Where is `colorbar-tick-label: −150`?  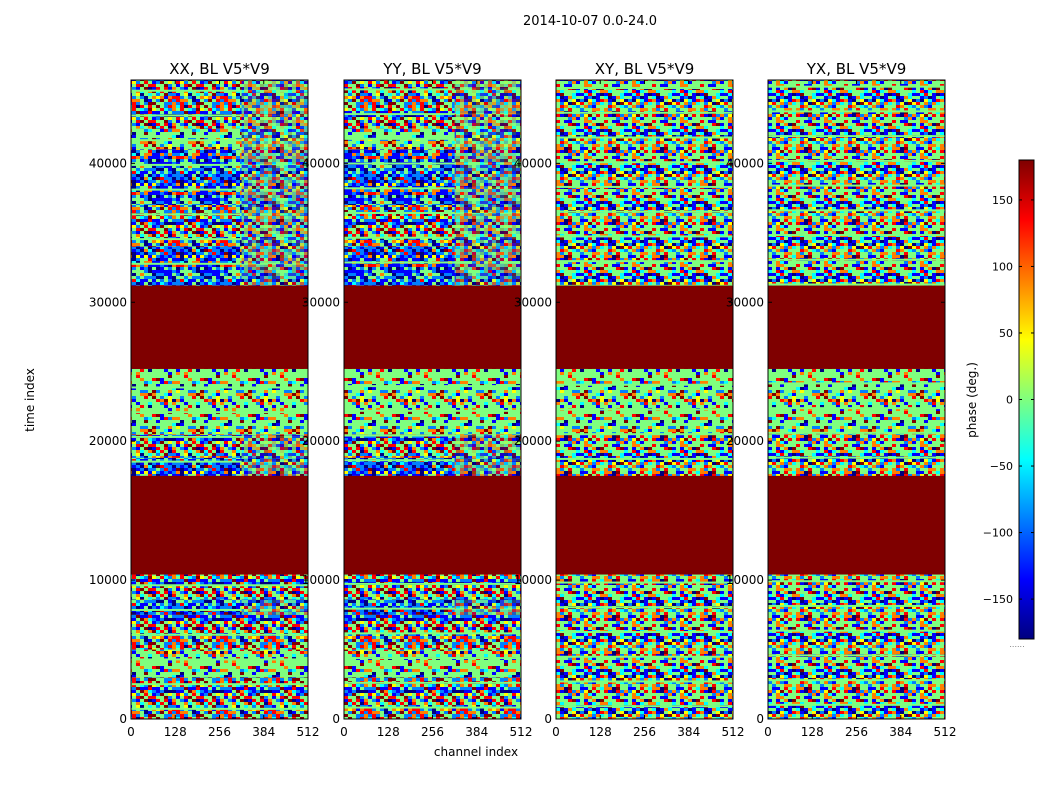
colorbar-tick-label: −150 is located at coordinates (998, 599).